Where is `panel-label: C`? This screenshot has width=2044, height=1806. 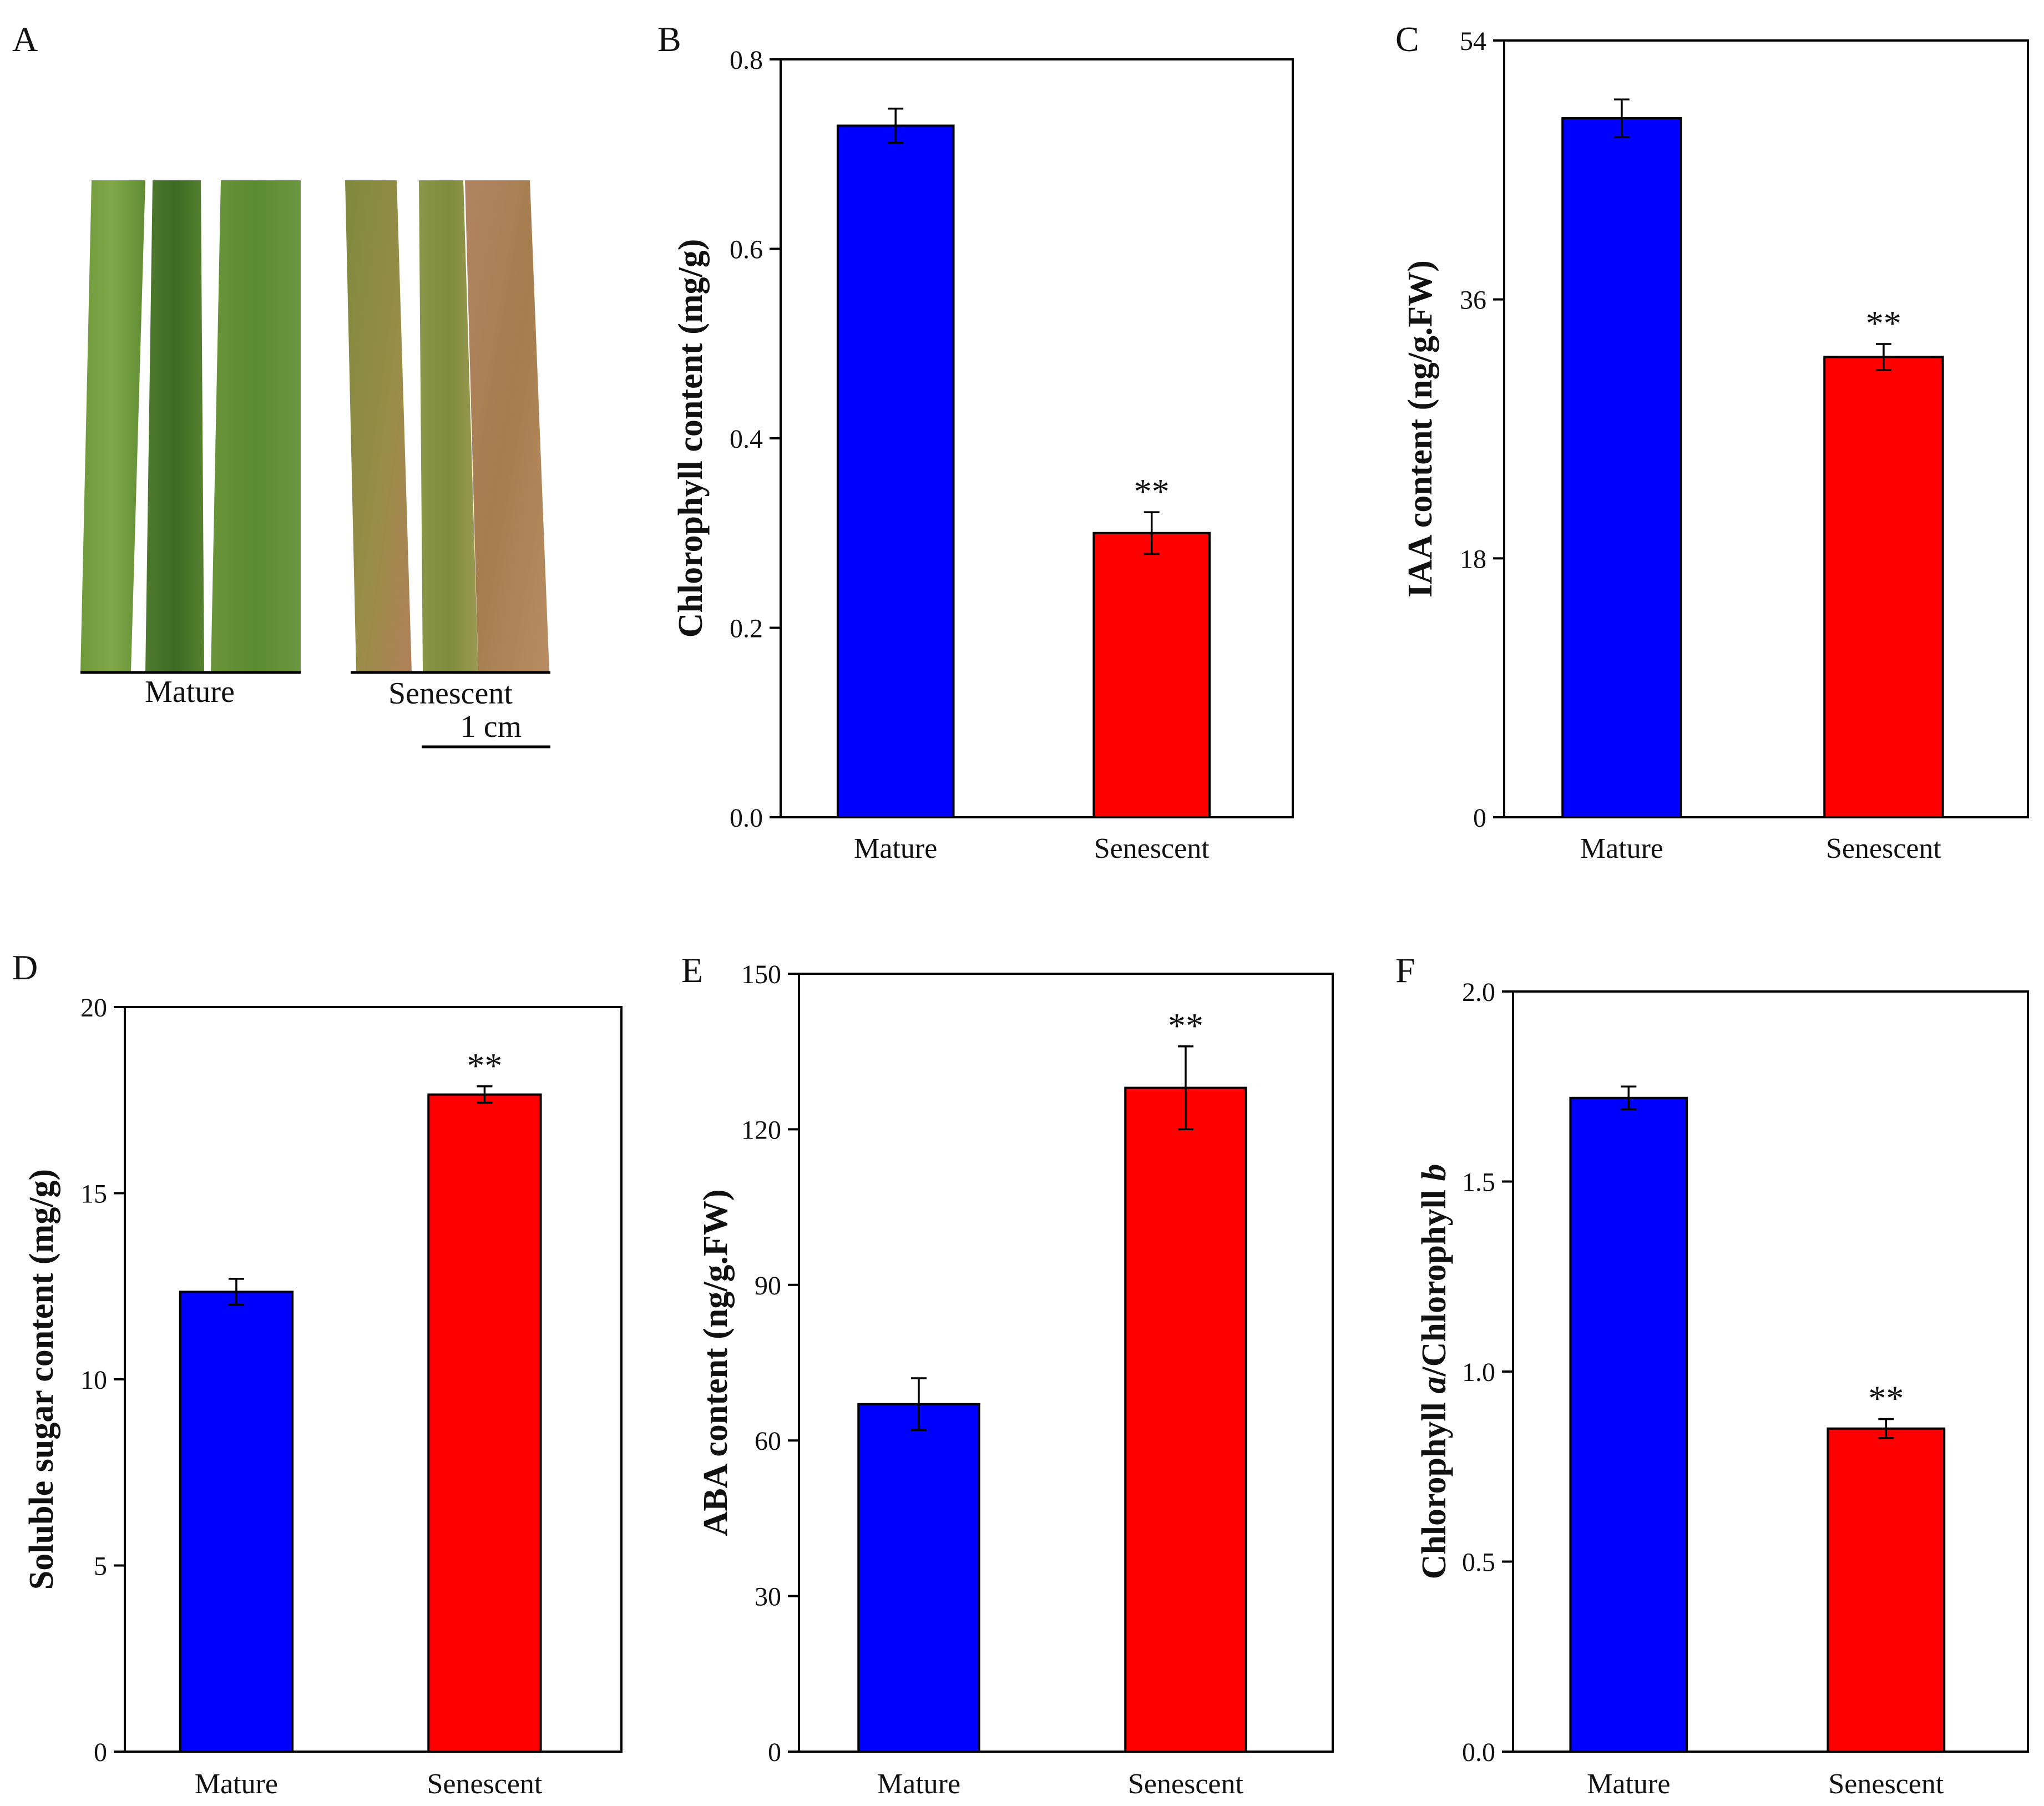 panel-label: C is located at coordinates (1407, 39).